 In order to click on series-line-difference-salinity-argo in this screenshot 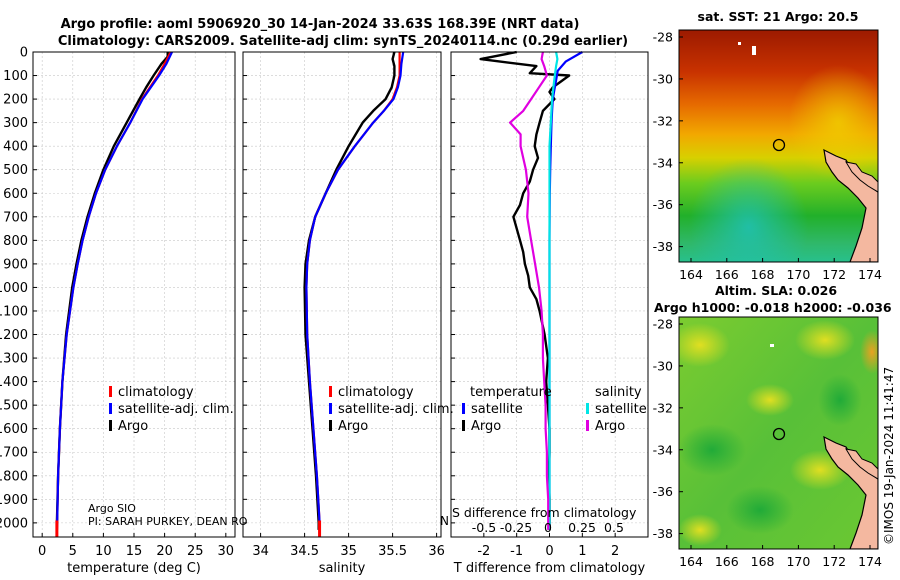, I will do `click(529, 290)`.